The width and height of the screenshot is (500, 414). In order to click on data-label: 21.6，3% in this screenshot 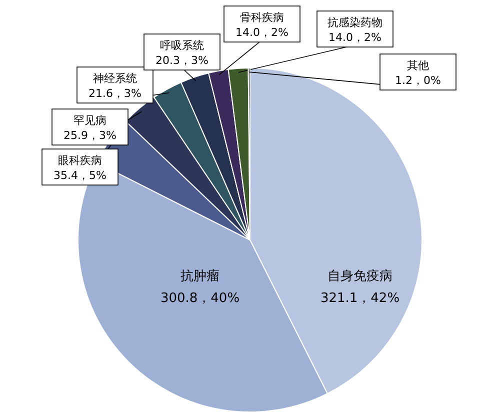, I will do `click(115, 93)`.